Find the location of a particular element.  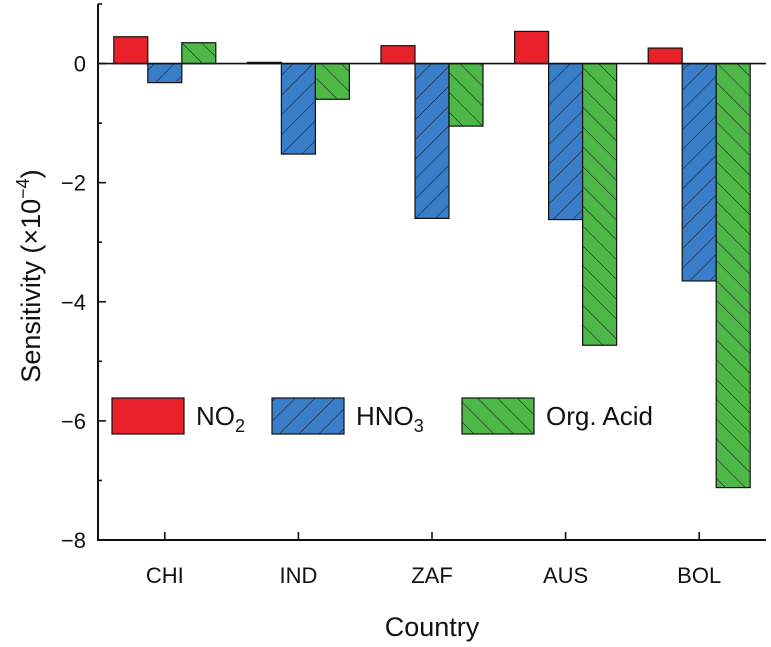

legend-label-0: NO2 is located at coordinates (220, 418).